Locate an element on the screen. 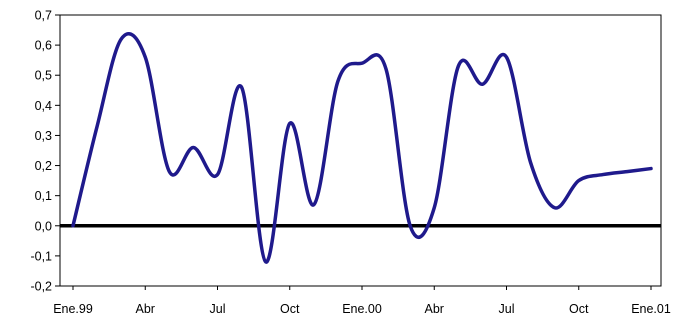  y-tick-label: -0,1 is located at coordinates (41, 256).